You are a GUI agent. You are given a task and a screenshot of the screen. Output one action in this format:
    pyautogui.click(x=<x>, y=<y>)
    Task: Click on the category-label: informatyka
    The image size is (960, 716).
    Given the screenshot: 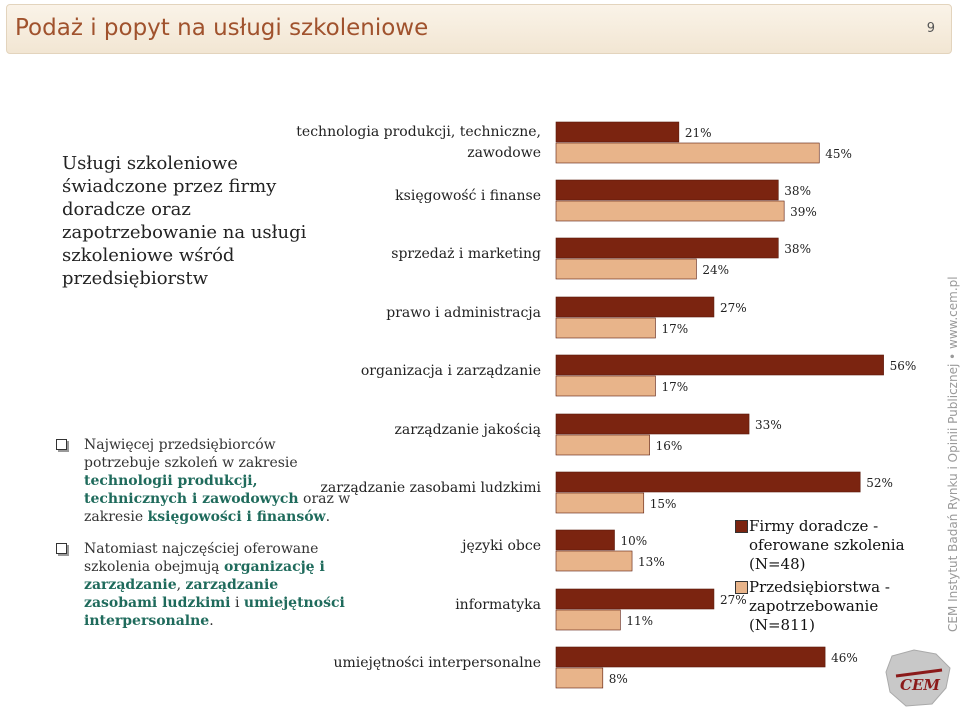 What is the action you would take?
    pyautogui.click(x=498, y=605)
    